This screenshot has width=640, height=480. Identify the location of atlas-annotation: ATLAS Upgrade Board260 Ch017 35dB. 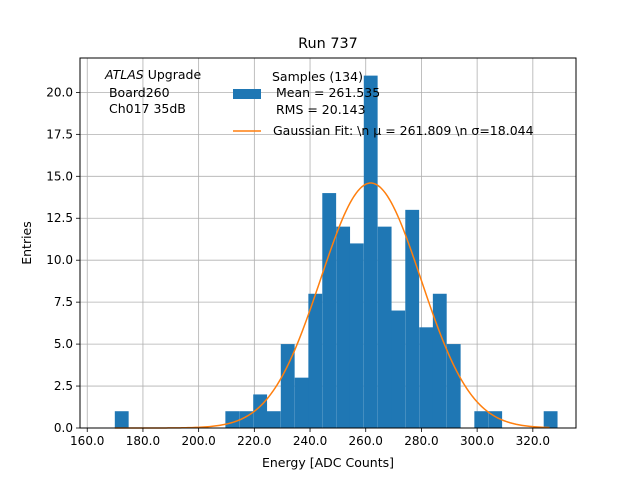
(152, 91).